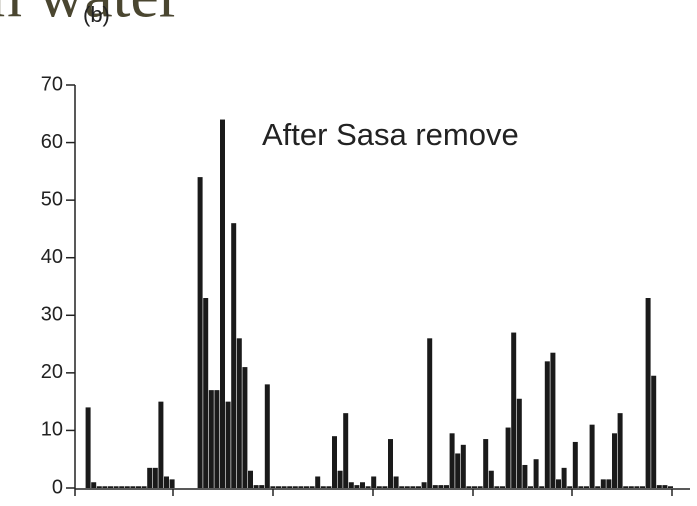 This screenshot has height=506, width=697. What do you see at coordinates (52, 257) in the screenshot?
I see `y-tick-label: 40` at bounding box center [52, 257].